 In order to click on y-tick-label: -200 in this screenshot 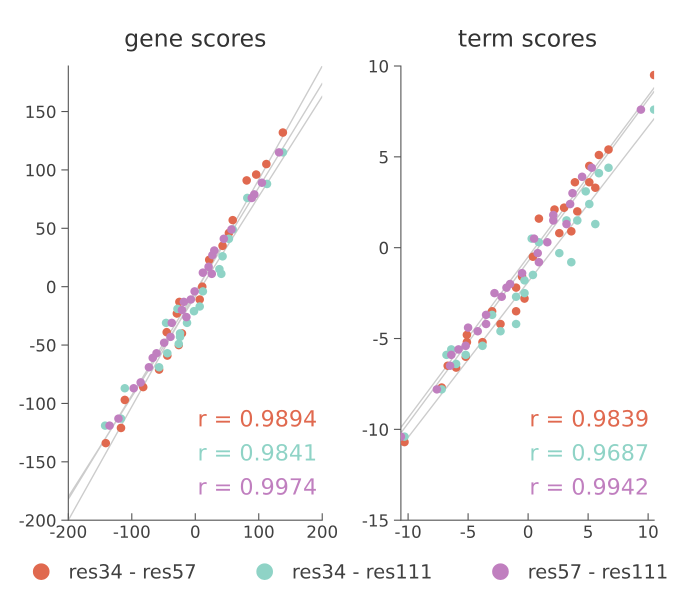, I will do `click(37, 520)`.